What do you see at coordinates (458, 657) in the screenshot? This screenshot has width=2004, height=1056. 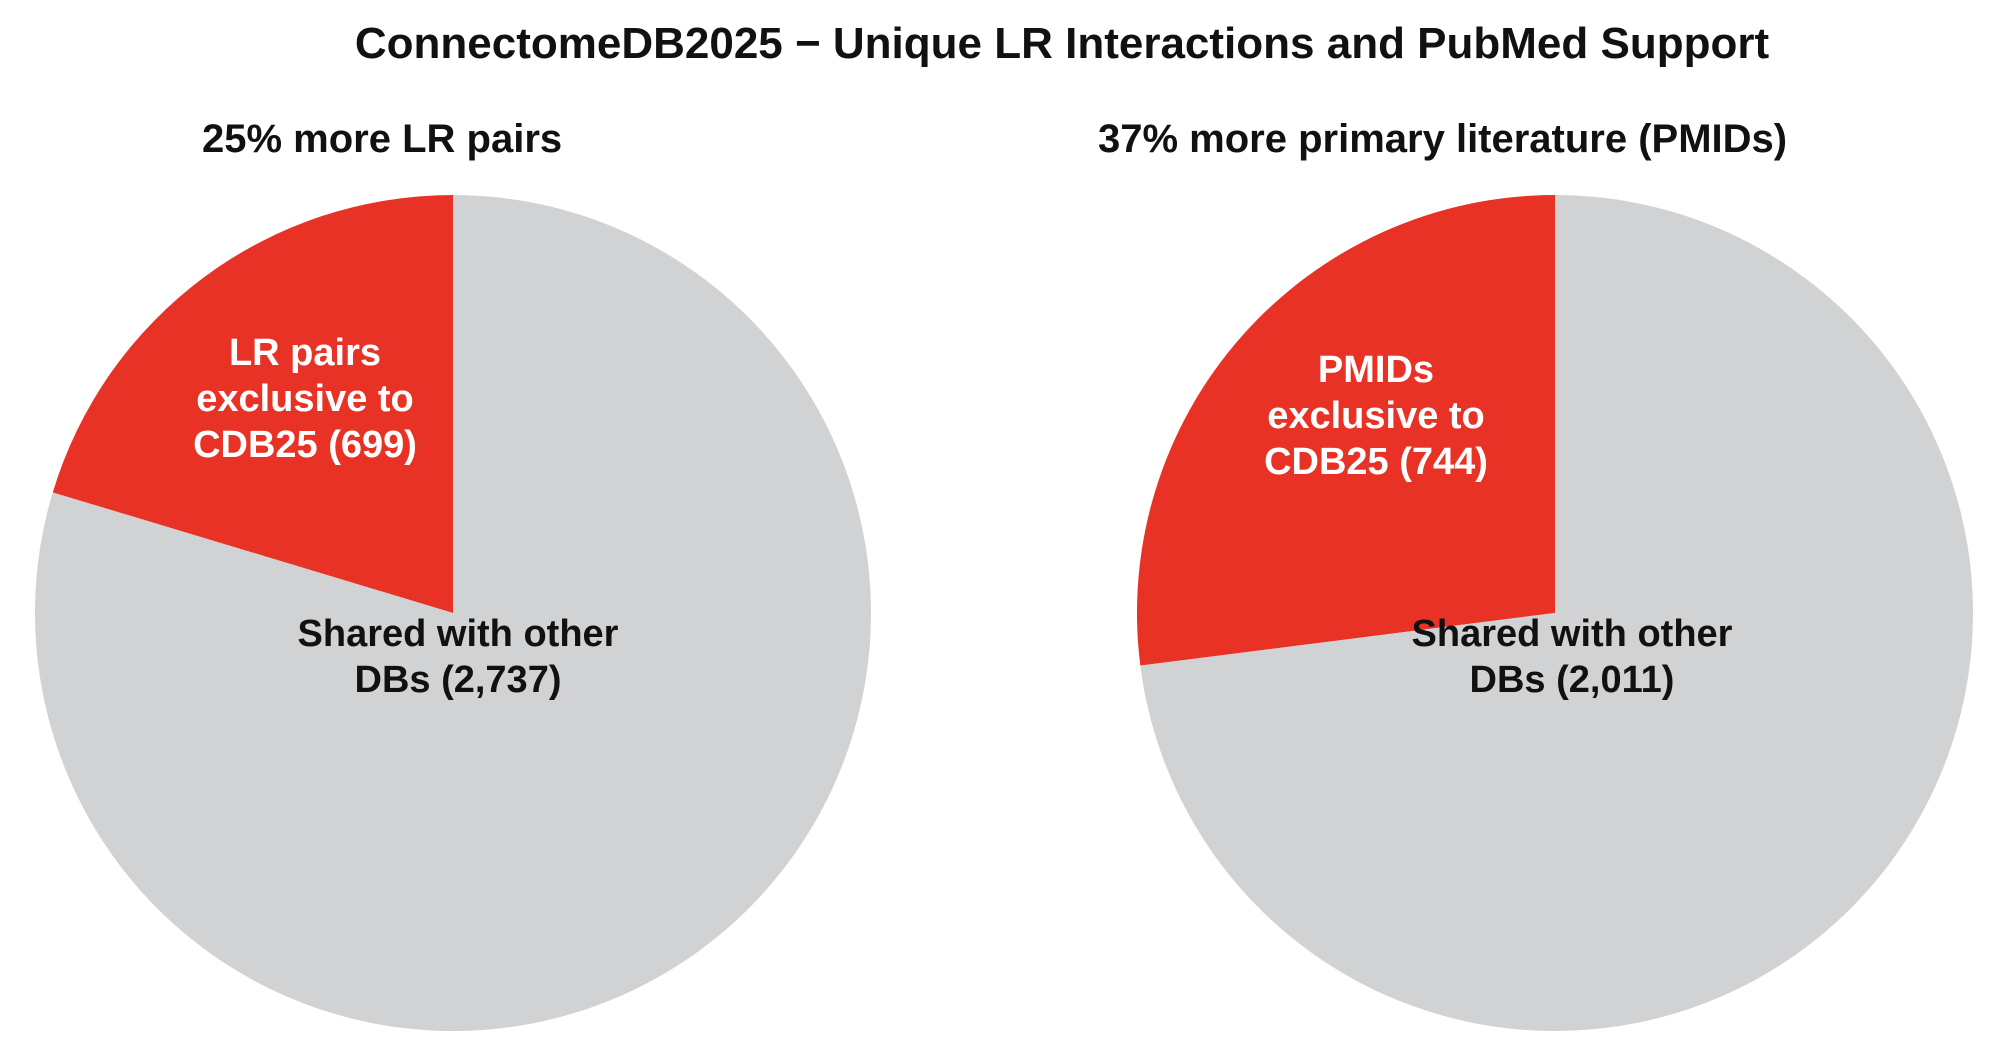 I see `slice-label-shared: Shared with other DBs (2,737)` at bounding box center [458, 657].